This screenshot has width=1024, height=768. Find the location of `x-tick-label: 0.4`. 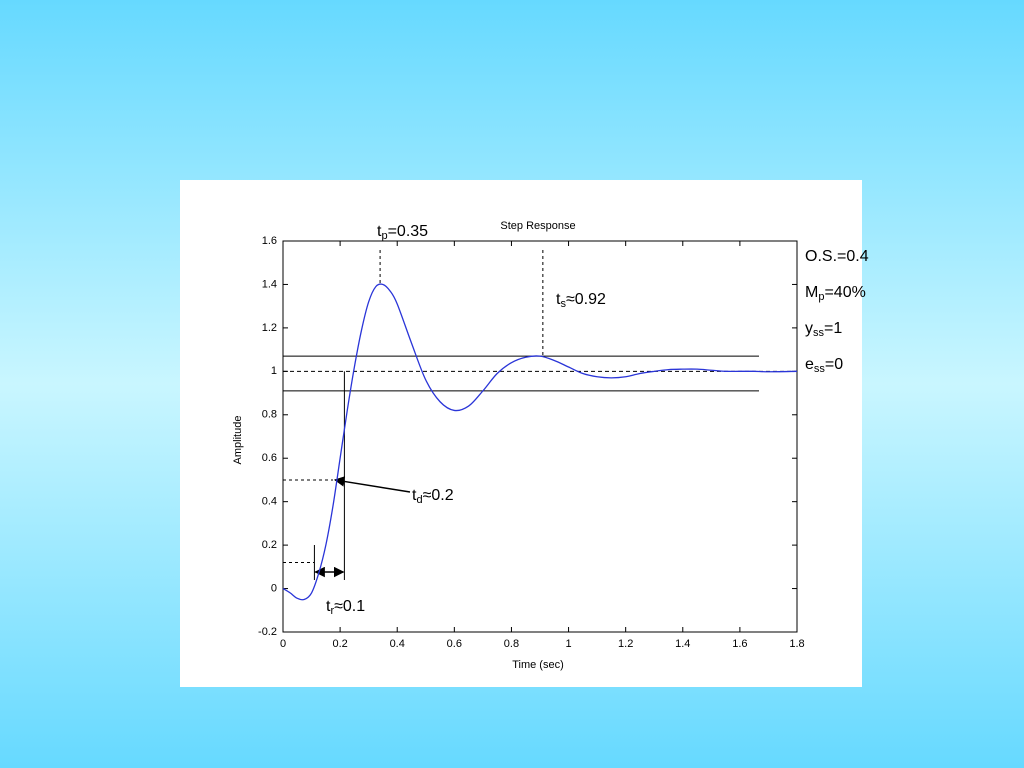

x-tick-label: 0.4 is located at coordinates (397, 644).